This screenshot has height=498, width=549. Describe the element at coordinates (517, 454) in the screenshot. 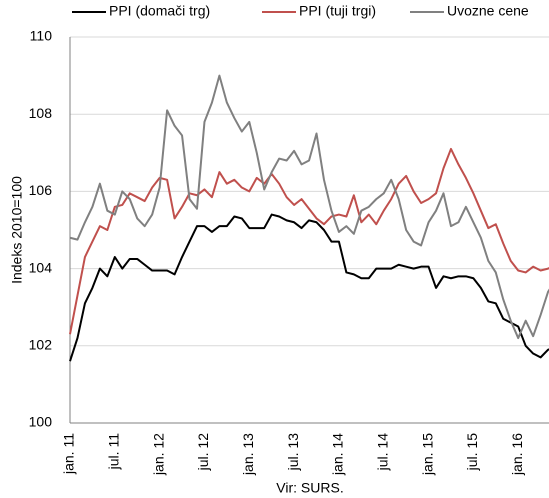

I see `x-tick-label: jan. 16` at that location.